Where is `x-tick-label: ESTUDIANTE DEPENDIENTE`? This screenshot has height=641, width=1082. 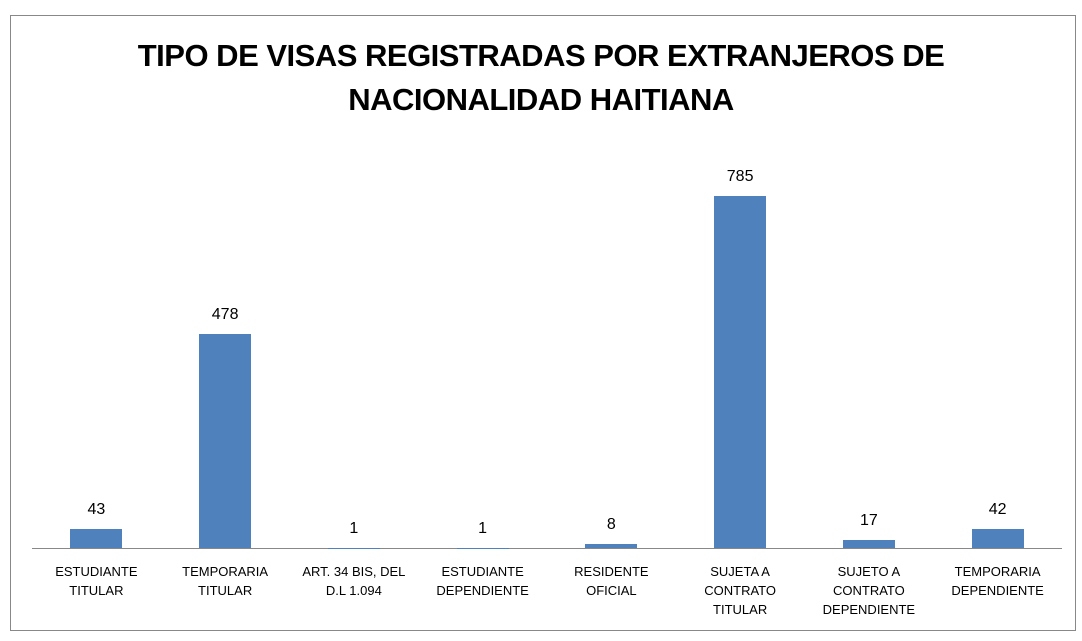
x-tick-label: ESTUDIANTE DEPENDIENTE is located at coordinates (482, 581).